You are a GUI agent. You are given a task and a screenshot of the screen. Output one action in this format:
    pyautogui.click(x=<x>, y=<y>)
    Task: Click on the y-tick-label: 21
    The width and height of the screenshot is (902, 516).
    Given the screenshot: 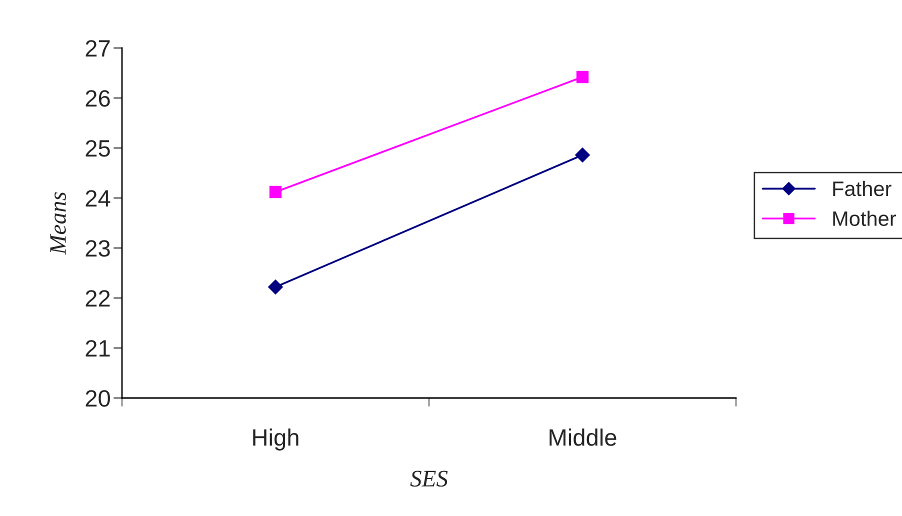 What is the action you would take?
    pyautogui.click(x=98, y=348)
    